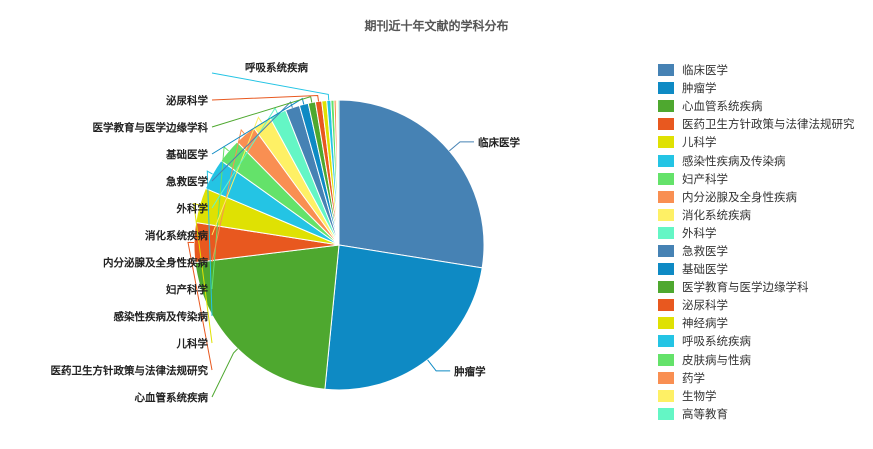 This screenshot has height=449, width=873. I want to click on legend-label: 呼吸系统疾病, so click(716, 341).